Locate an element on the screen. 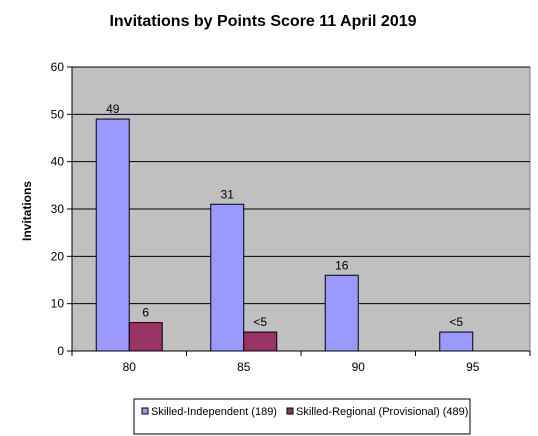  y-tick-label: 30 is located at coordinates (58, 209).